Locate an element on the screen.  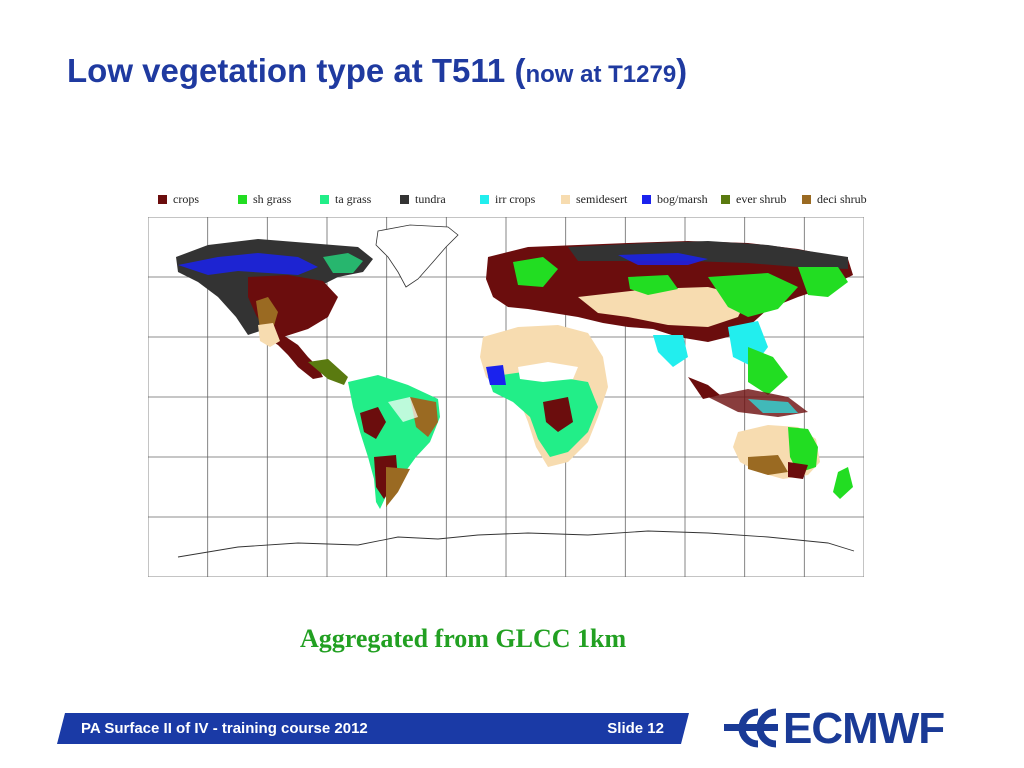
legend-item-sh-grass: sh grass is located at coordinates (264, 199).